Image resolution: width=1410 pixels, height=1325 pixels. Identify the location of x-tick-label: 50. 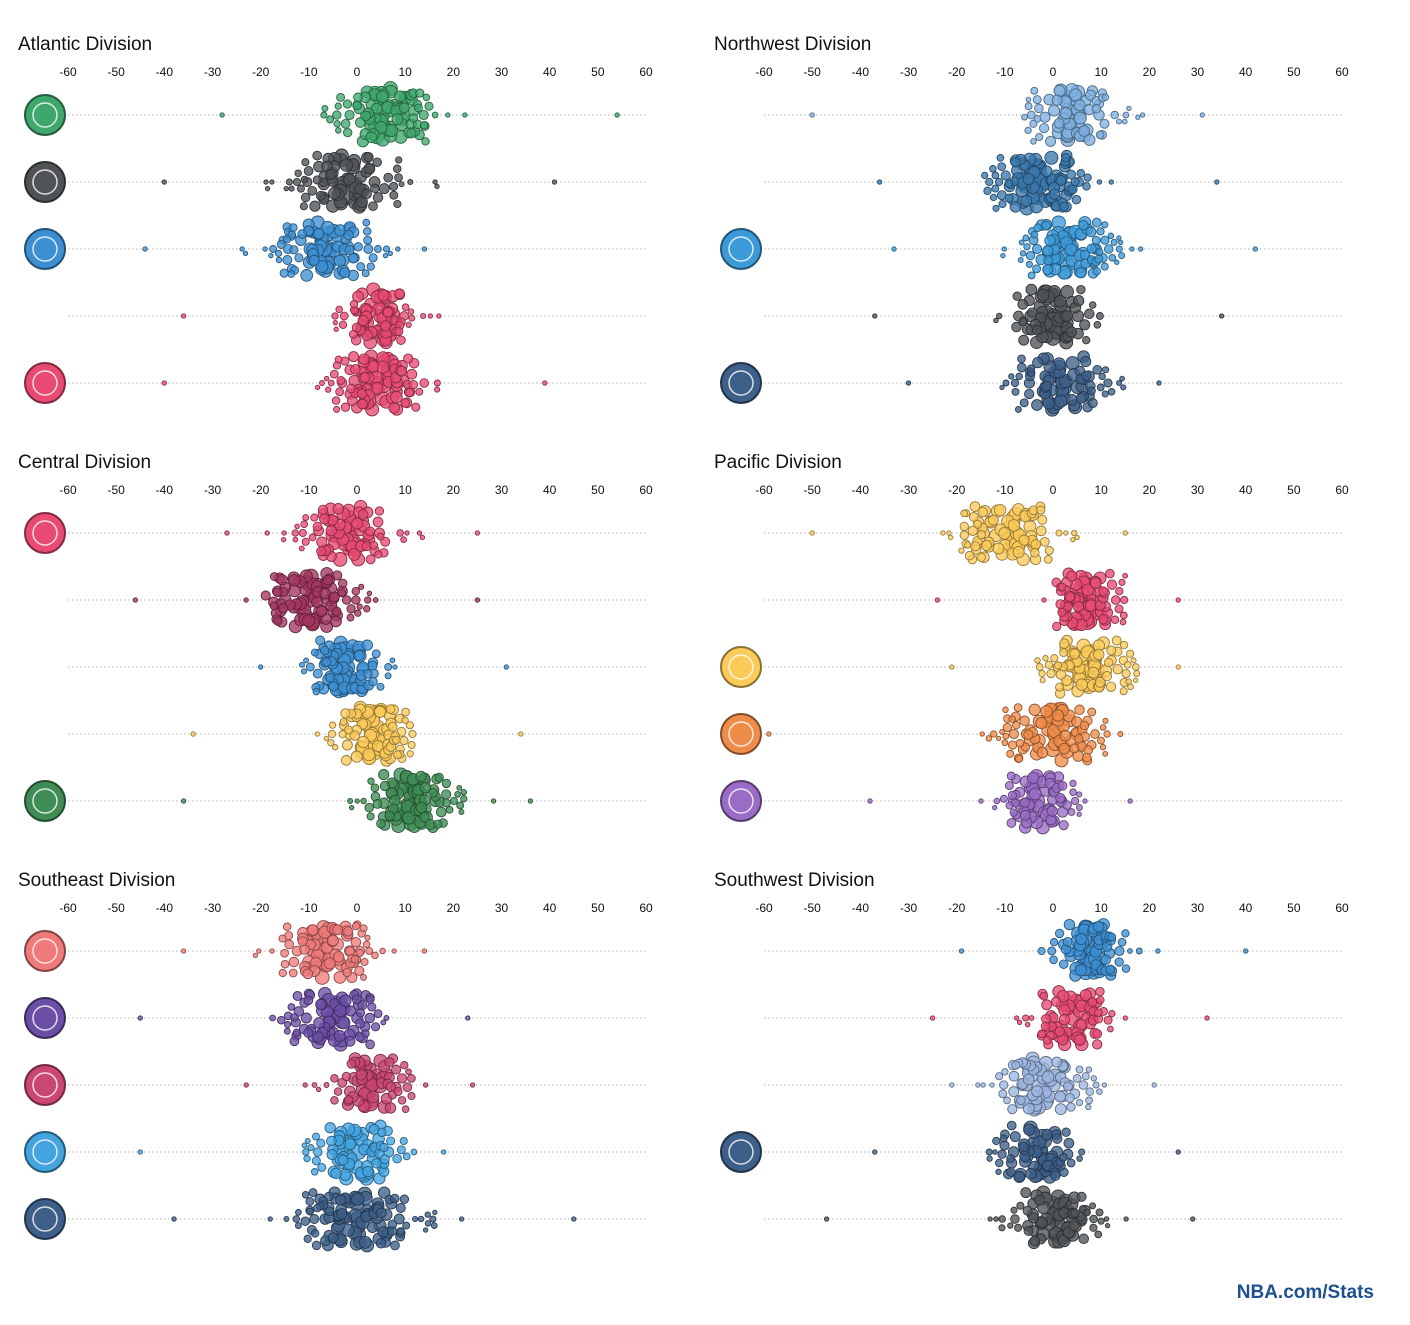
(1294, 490).